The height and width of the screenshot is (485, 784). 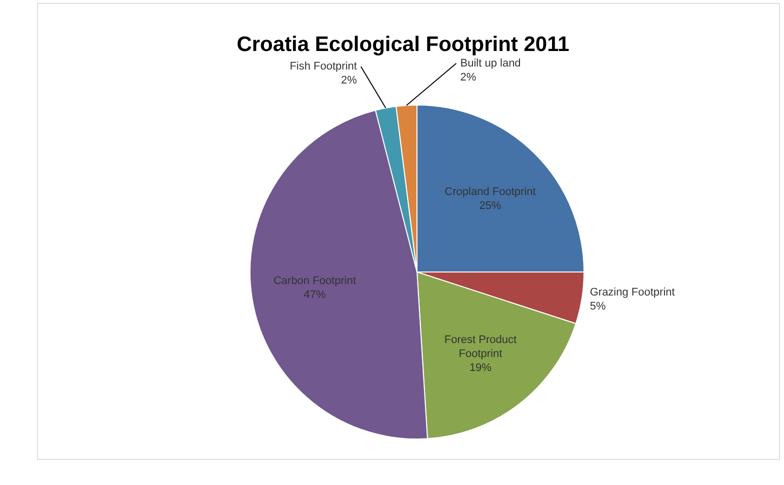 I want to click on slice-label: Grazing Footprint, so click(x=632, y=292).